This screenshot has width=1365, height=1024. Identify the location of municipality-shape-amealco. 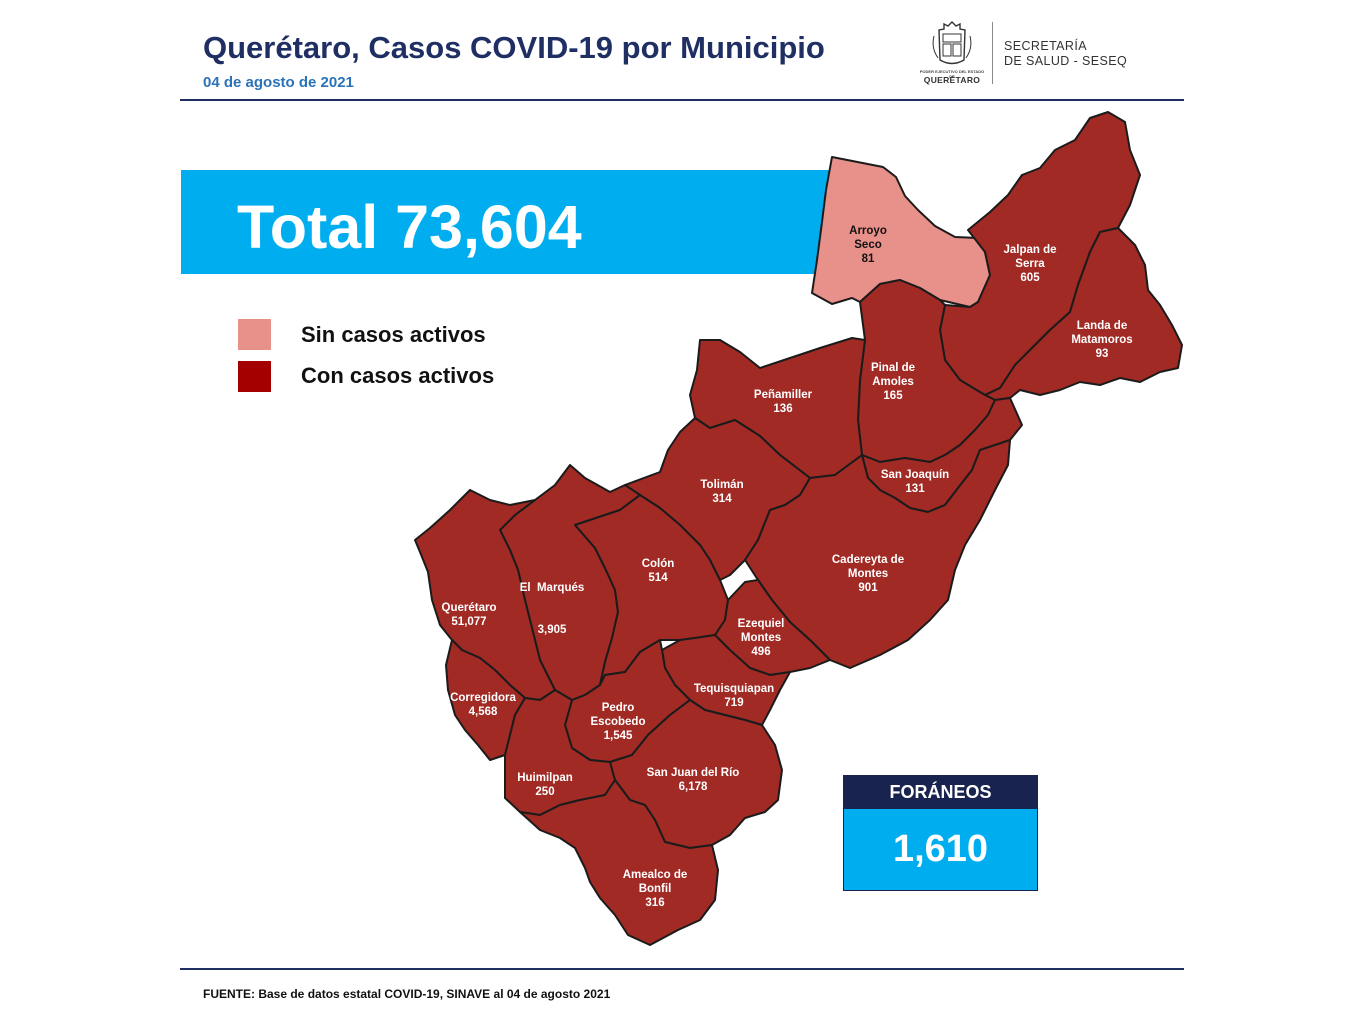
(619, 862).